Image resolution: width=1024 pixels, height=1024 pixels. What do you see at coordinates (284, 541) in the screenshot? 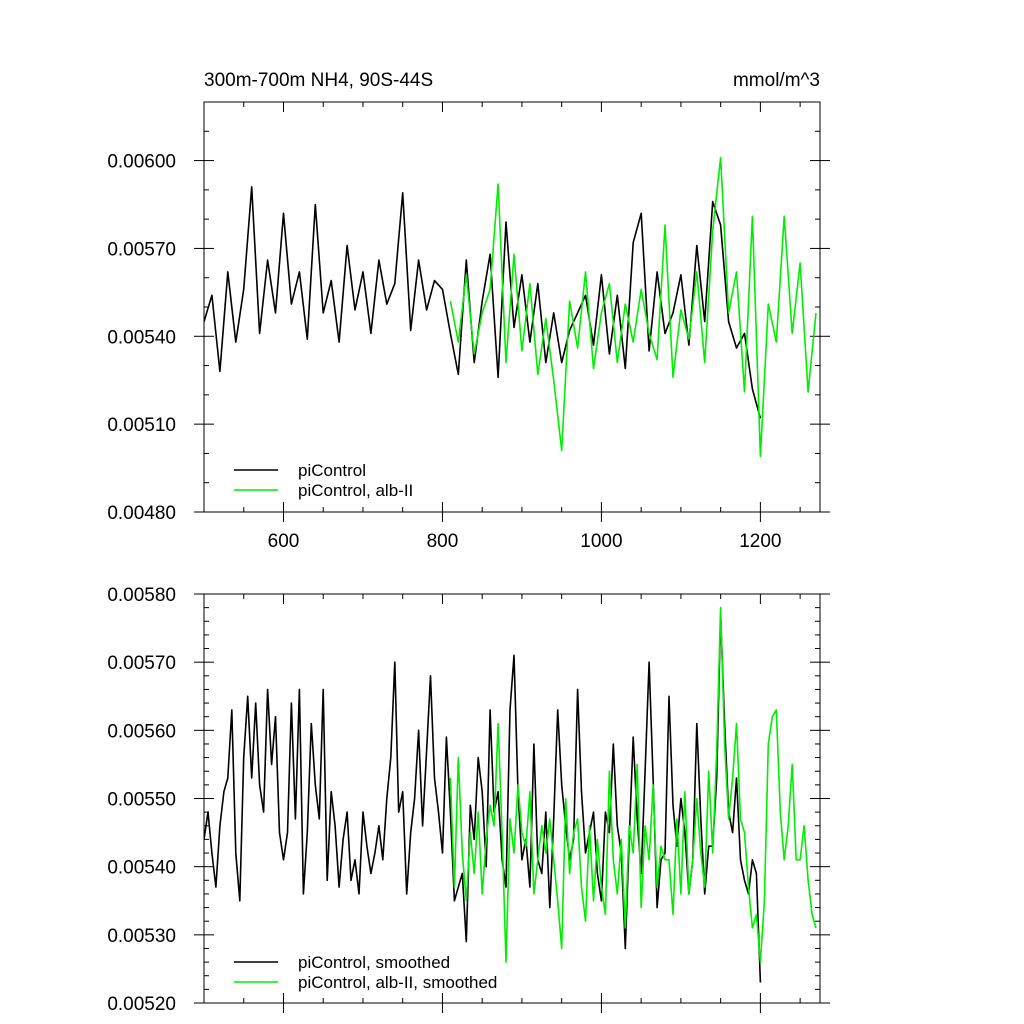
I see `x-tick-label: 600` at bounding box center [284, 541].